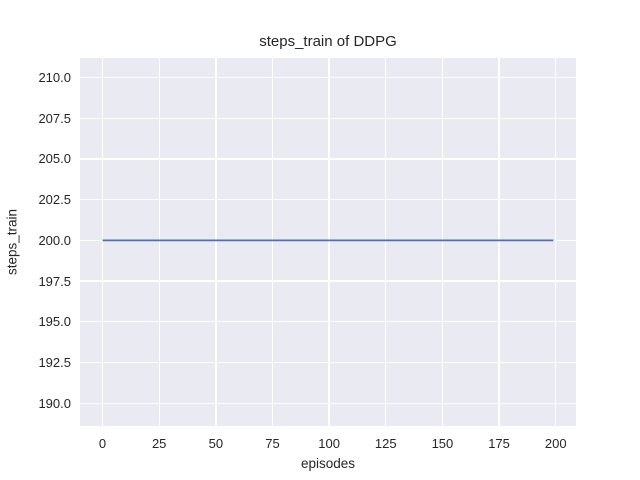  What do you see at coordinates (555, 443) in the screenshot?
I see `x-axis-tick-label: 200` at bounding box center [555, 443].